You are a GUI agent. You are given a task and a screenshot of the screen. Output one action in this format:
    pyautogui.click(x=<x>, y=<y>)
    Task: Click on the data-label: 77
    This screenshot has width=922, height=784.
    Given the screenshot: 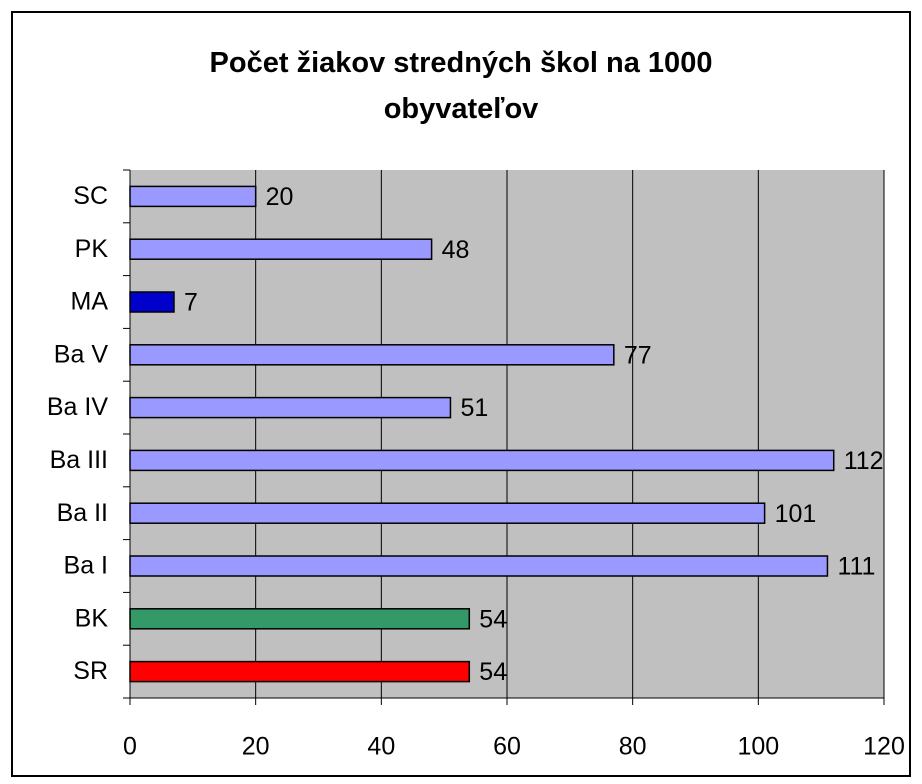 What is the action you would take?
    pyautogui.click(x=638, y=355)
    